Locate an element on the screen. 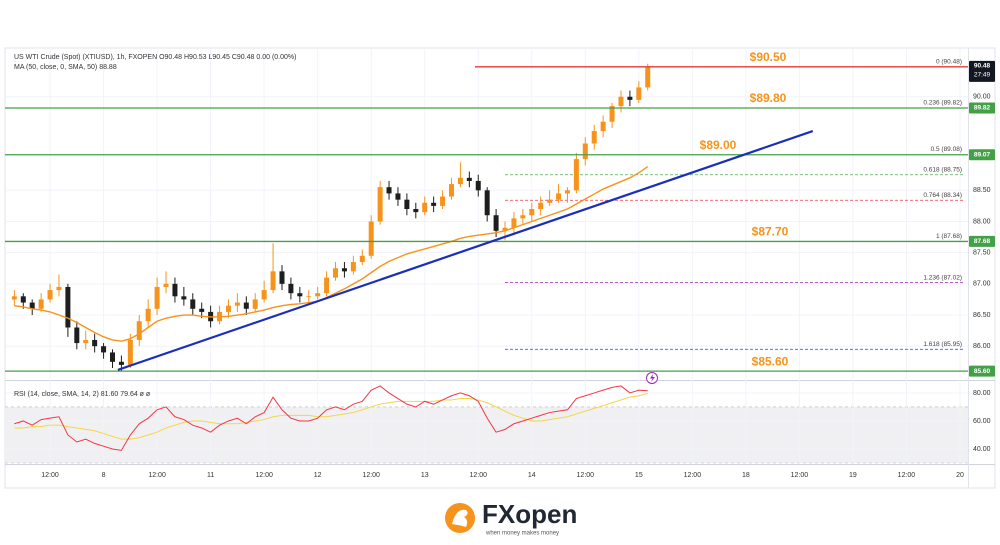  x-tick-label: 13 is located at coordinates (425, 475).